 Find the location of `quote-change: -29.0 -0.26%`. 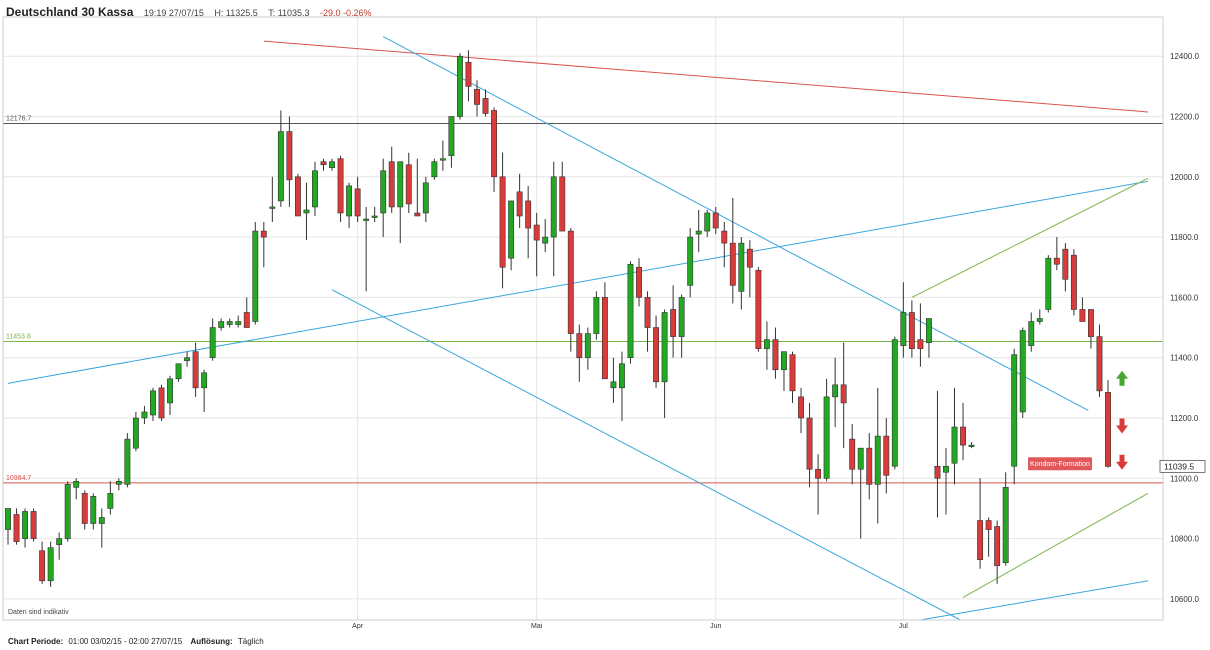

quote-change: -29.0 -0.26% is located at coordinates (346, 13).